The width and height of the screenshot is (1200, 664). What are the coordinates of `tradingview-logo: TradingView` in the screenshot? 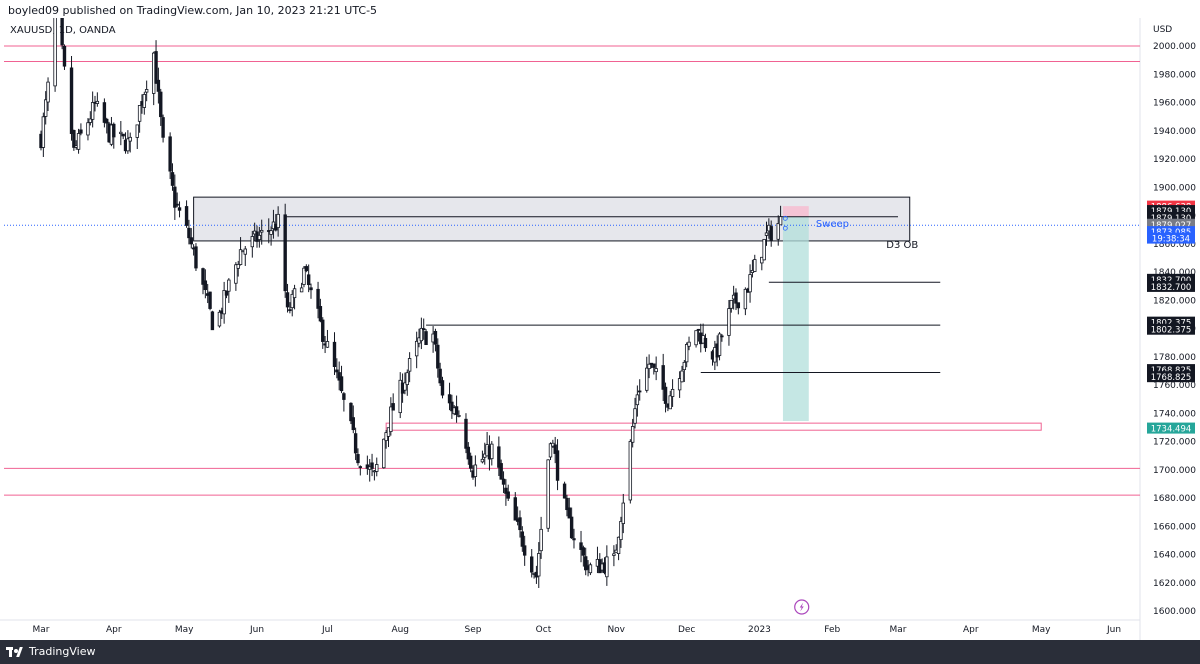 It's located at (50, 651).